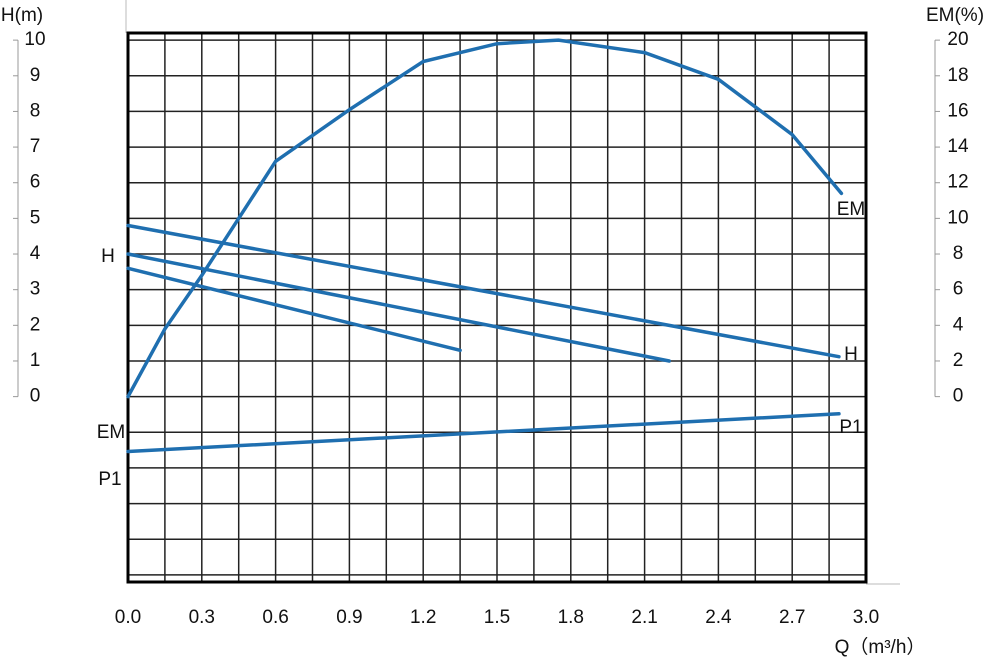 The image size is (1000, 670). Describe the element at coordinates (35, 146) in the screenshot. I see `y-tick-label: 7` at that location.